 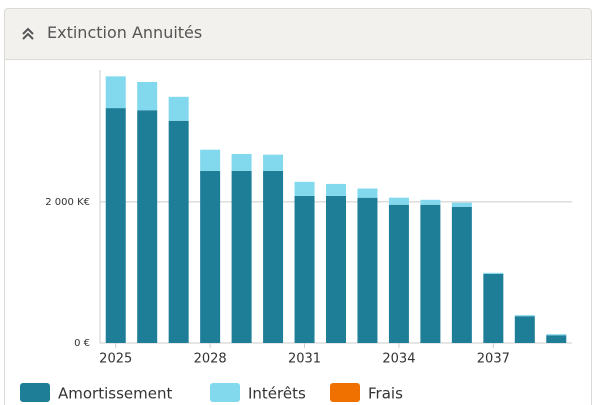 What do you see at coordinates (82, 343) in the screenshot?
I see `y-tick-label: 0 €` at bounding box center [82, 343].